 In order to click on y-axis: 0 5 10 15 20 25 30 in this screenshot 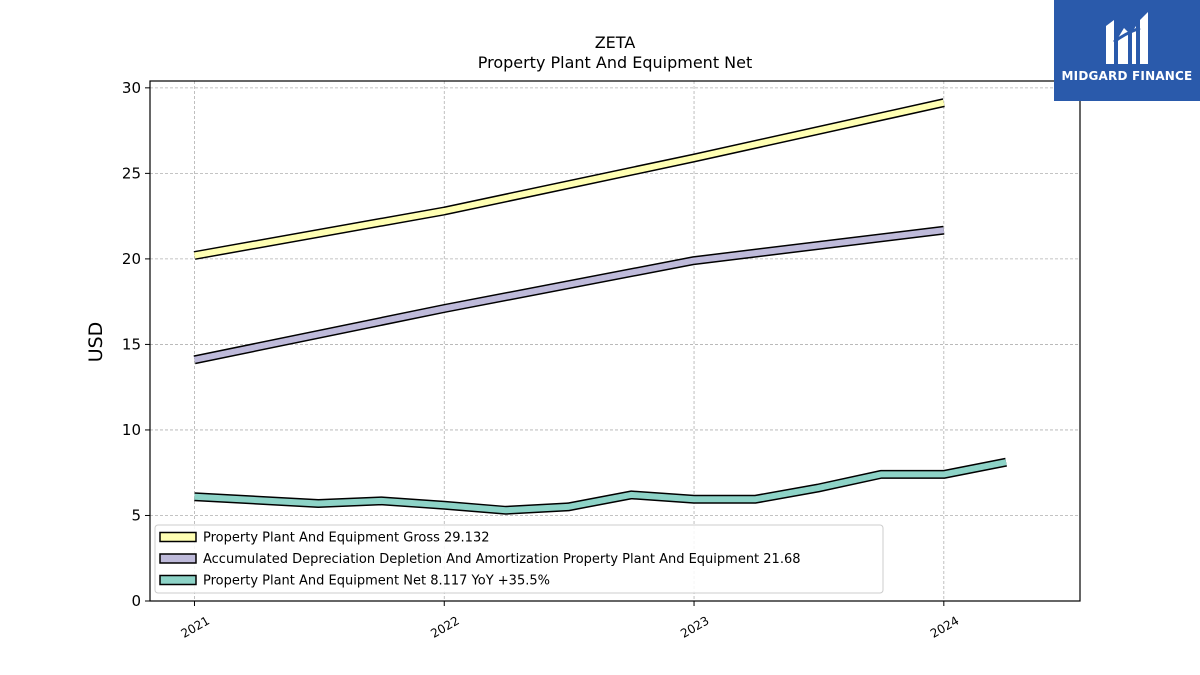, I will do `click(136, 344)`.